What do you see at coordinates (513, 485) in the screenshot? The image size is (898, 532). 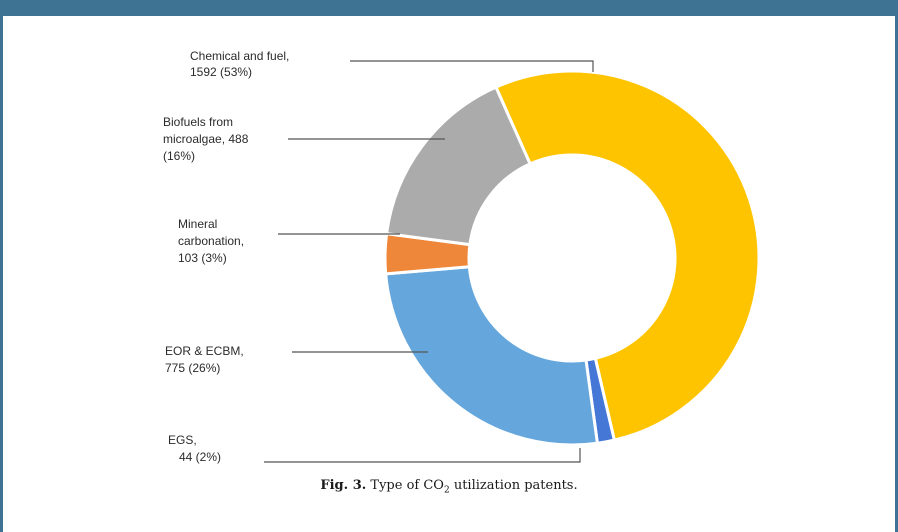 I see `caption-text-after: utilization patents.` at bounding box center [513, 485].